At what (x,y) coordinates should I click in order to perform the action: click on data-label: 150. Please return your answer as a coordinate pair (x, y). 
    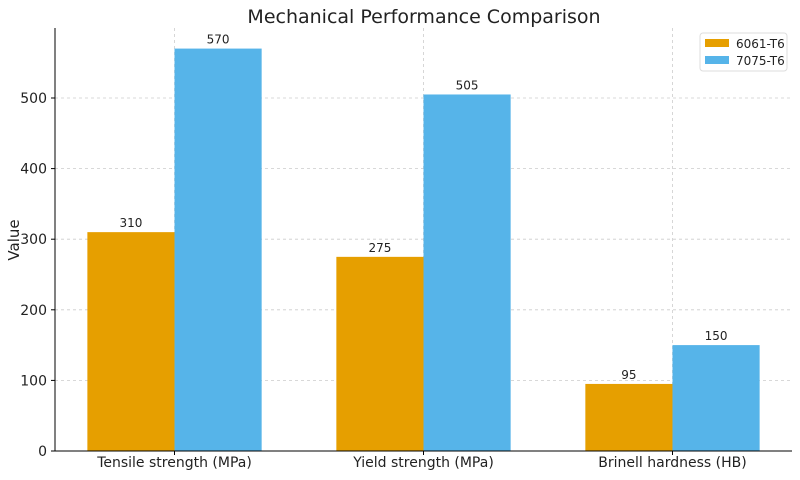
    Looking at the image, I should click on (716, 336).